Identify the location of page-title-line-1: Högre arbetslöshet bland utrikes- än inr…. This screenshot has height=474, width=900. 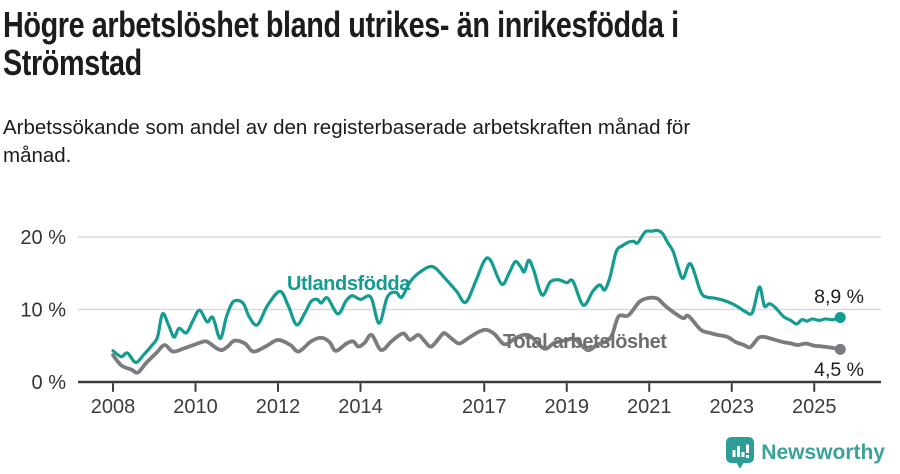
(341, 24).